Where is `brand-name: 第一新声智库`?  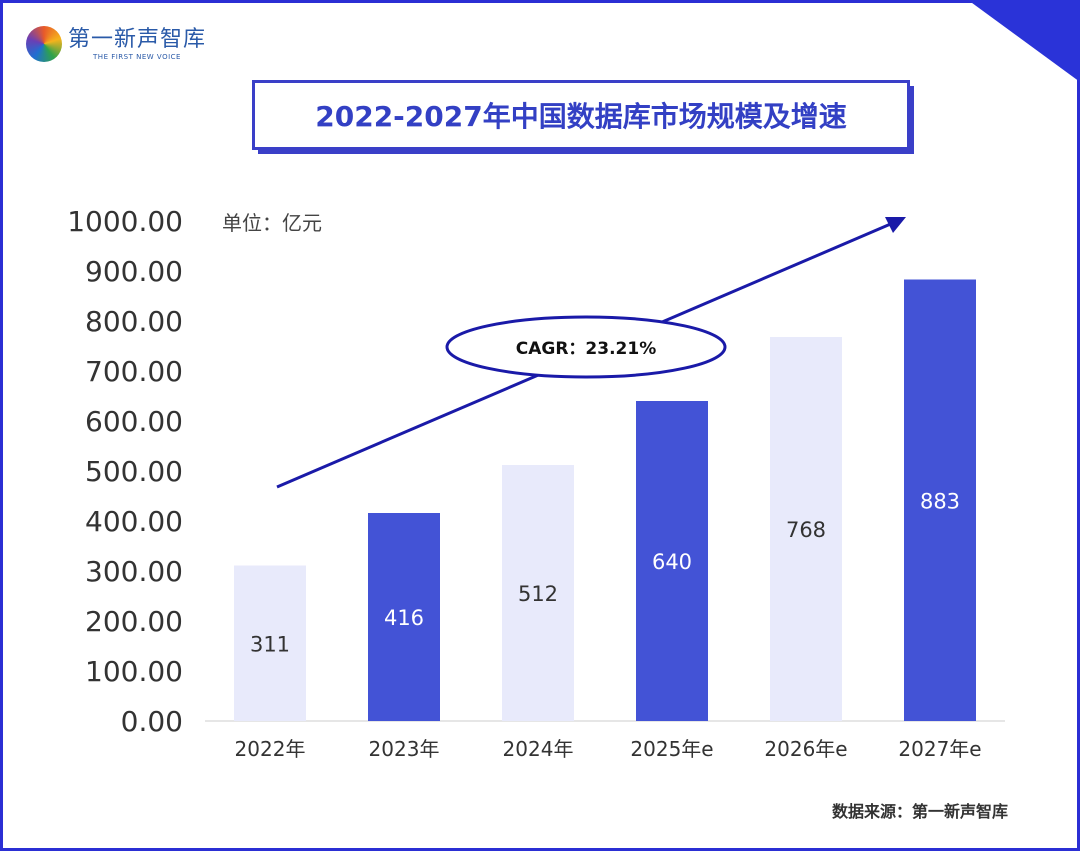
brand-name: 第一新声智库 is located at coordinates (137, 39).